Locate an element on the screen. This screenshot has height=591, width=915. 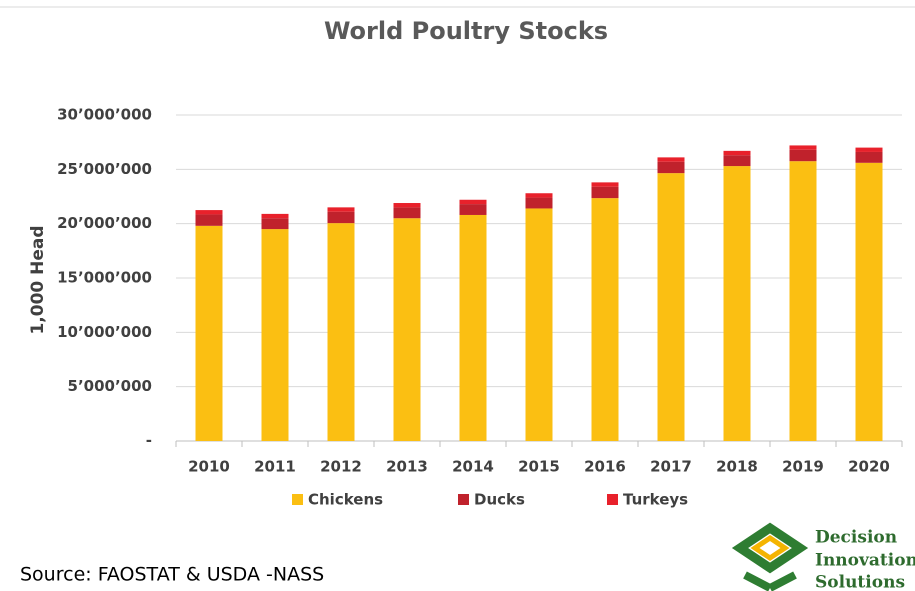
logo: Decision Innovation Solutions is located at coordinates (823, 556).